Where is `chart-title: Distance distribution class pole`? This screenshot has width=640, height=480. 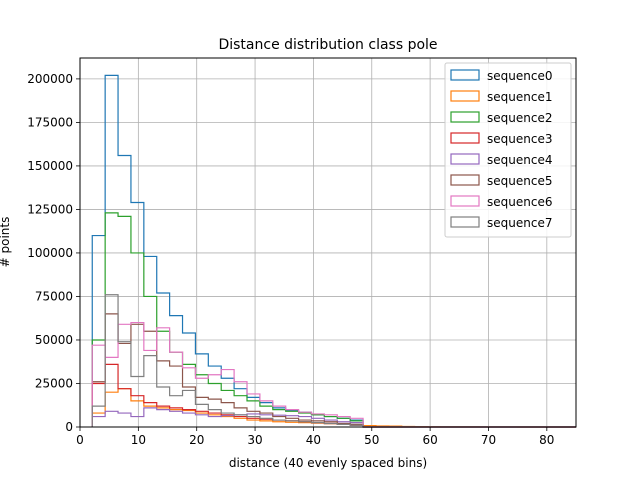 chart-title: Distance distribution class pole is located at coordinates (327, 45).